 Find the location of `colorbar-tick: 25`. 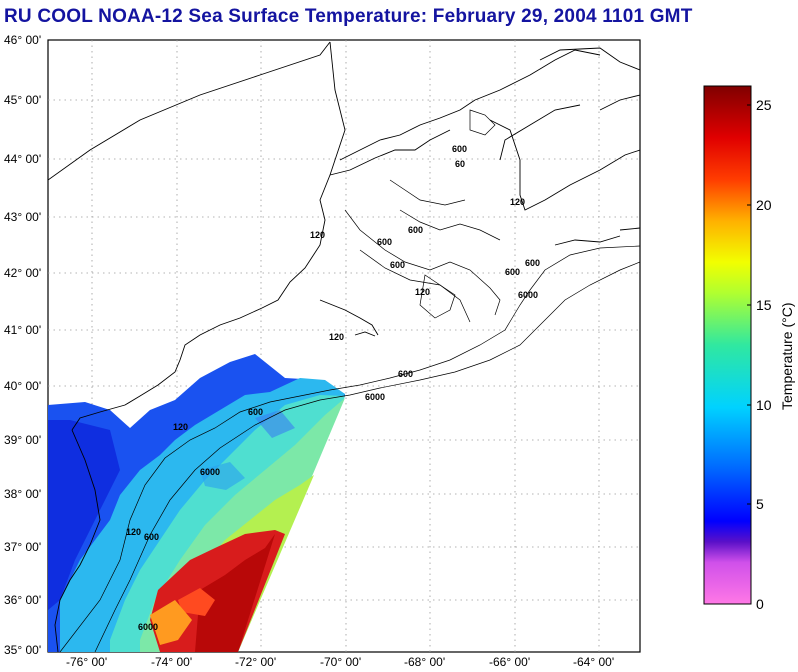

colorbar-tick: 25 is located at coordinates (764, 105).